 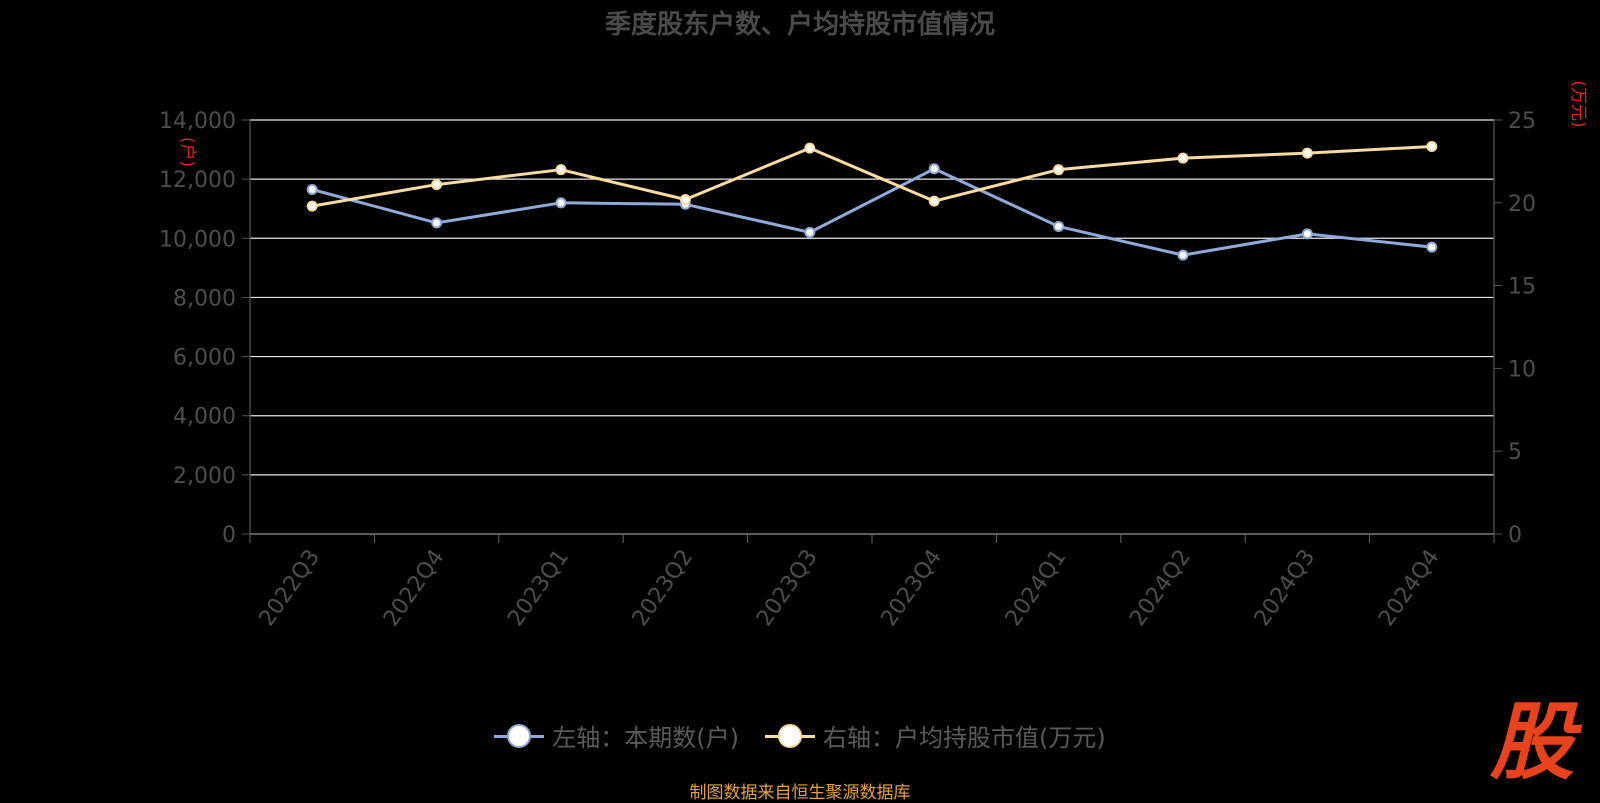 What do you see at coordinates (519, 736) in the screenshot?
I see `legend-swatch-households-icon` at bounding box center [519, 736].